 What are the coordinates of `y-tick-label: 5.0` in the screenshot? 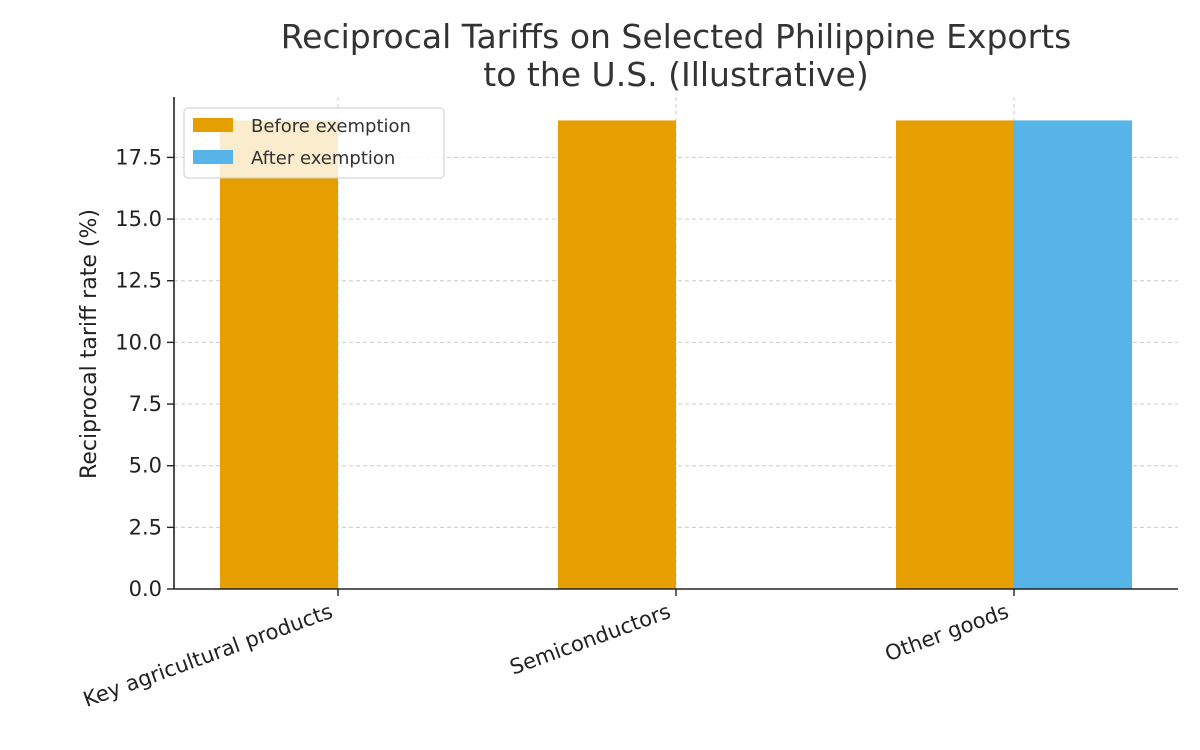 It's located at (145, 466).